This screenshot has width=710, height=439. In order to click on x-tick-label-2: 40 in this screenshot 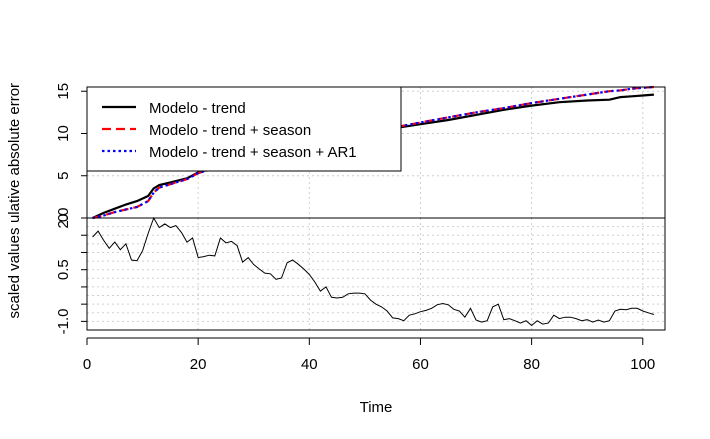, I will do `click(309, 364)`.